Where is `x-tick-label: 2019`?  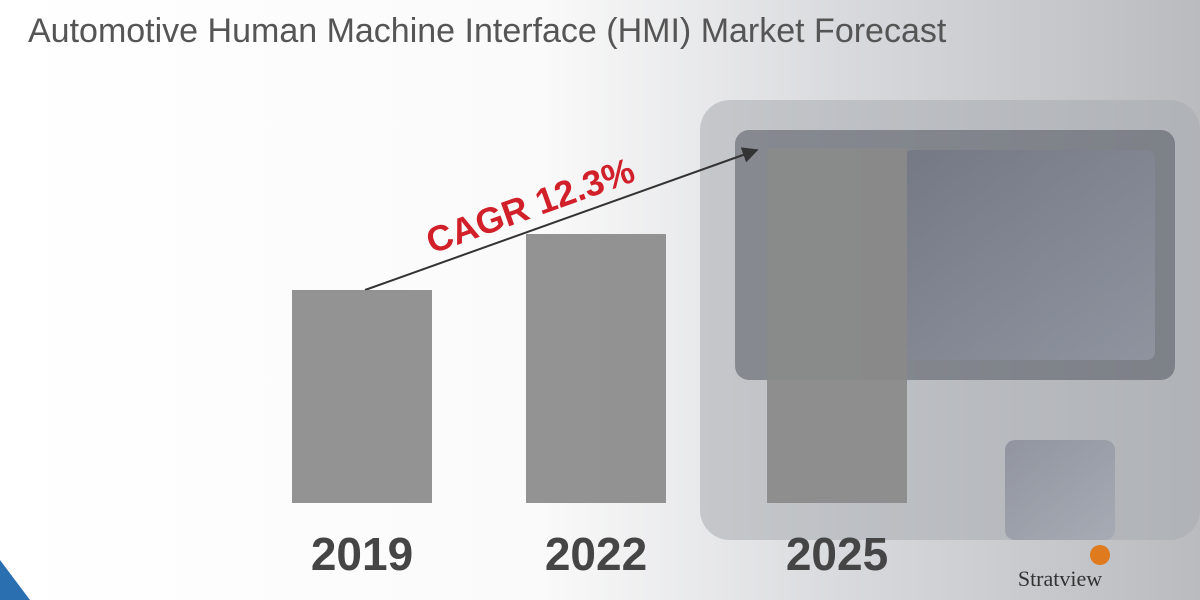
x-tick-label: 2019 is located at coordinates (362, 554).